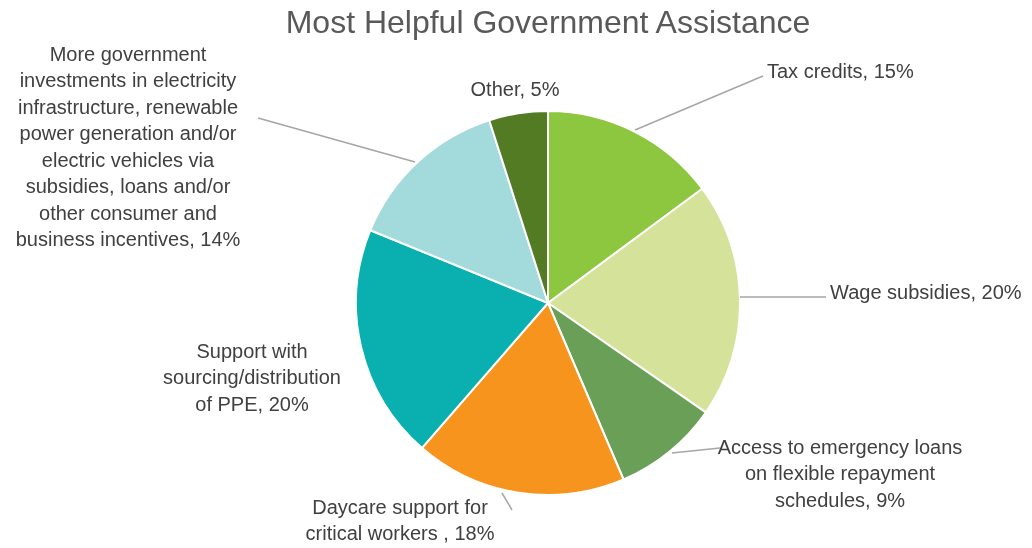  What do you see at coordinates (400, 520) in the screenshot?
I see `slice-label: Daycare support for critical workers , 18%` at bounding box center [400, 520].